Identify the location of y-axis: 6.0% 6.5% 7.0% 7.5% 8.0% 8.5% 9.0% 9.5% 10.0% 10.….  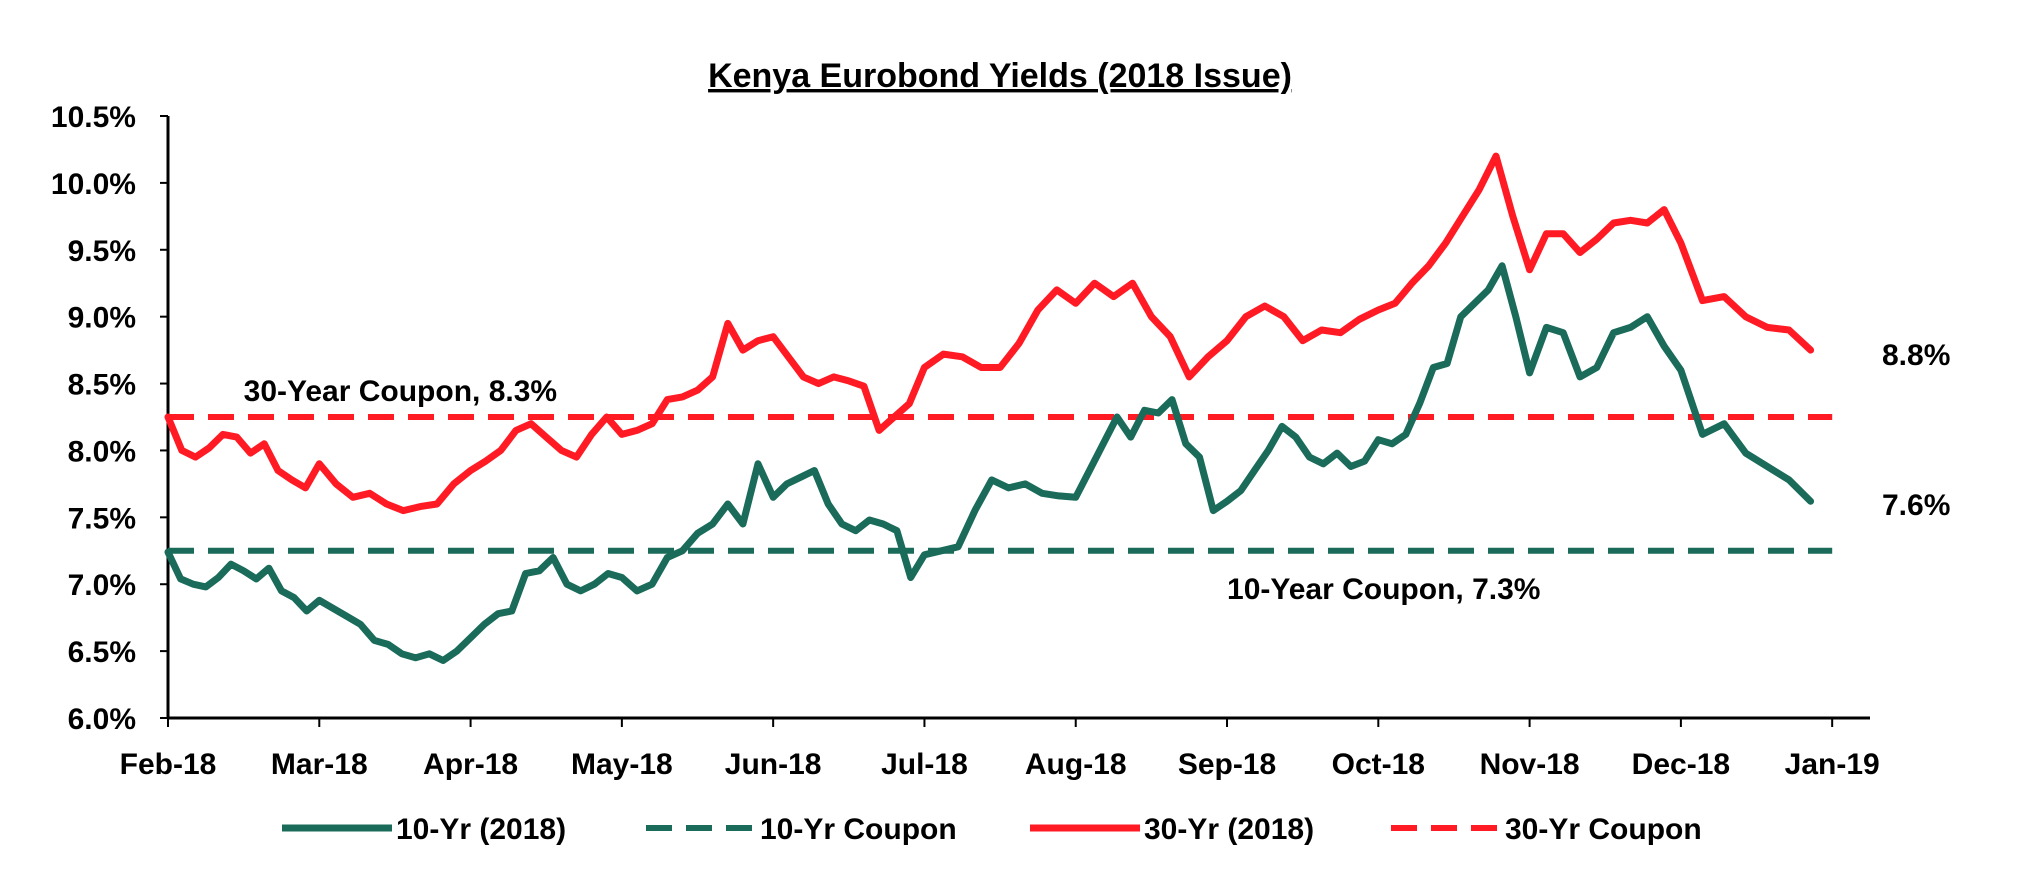
(110, 418).